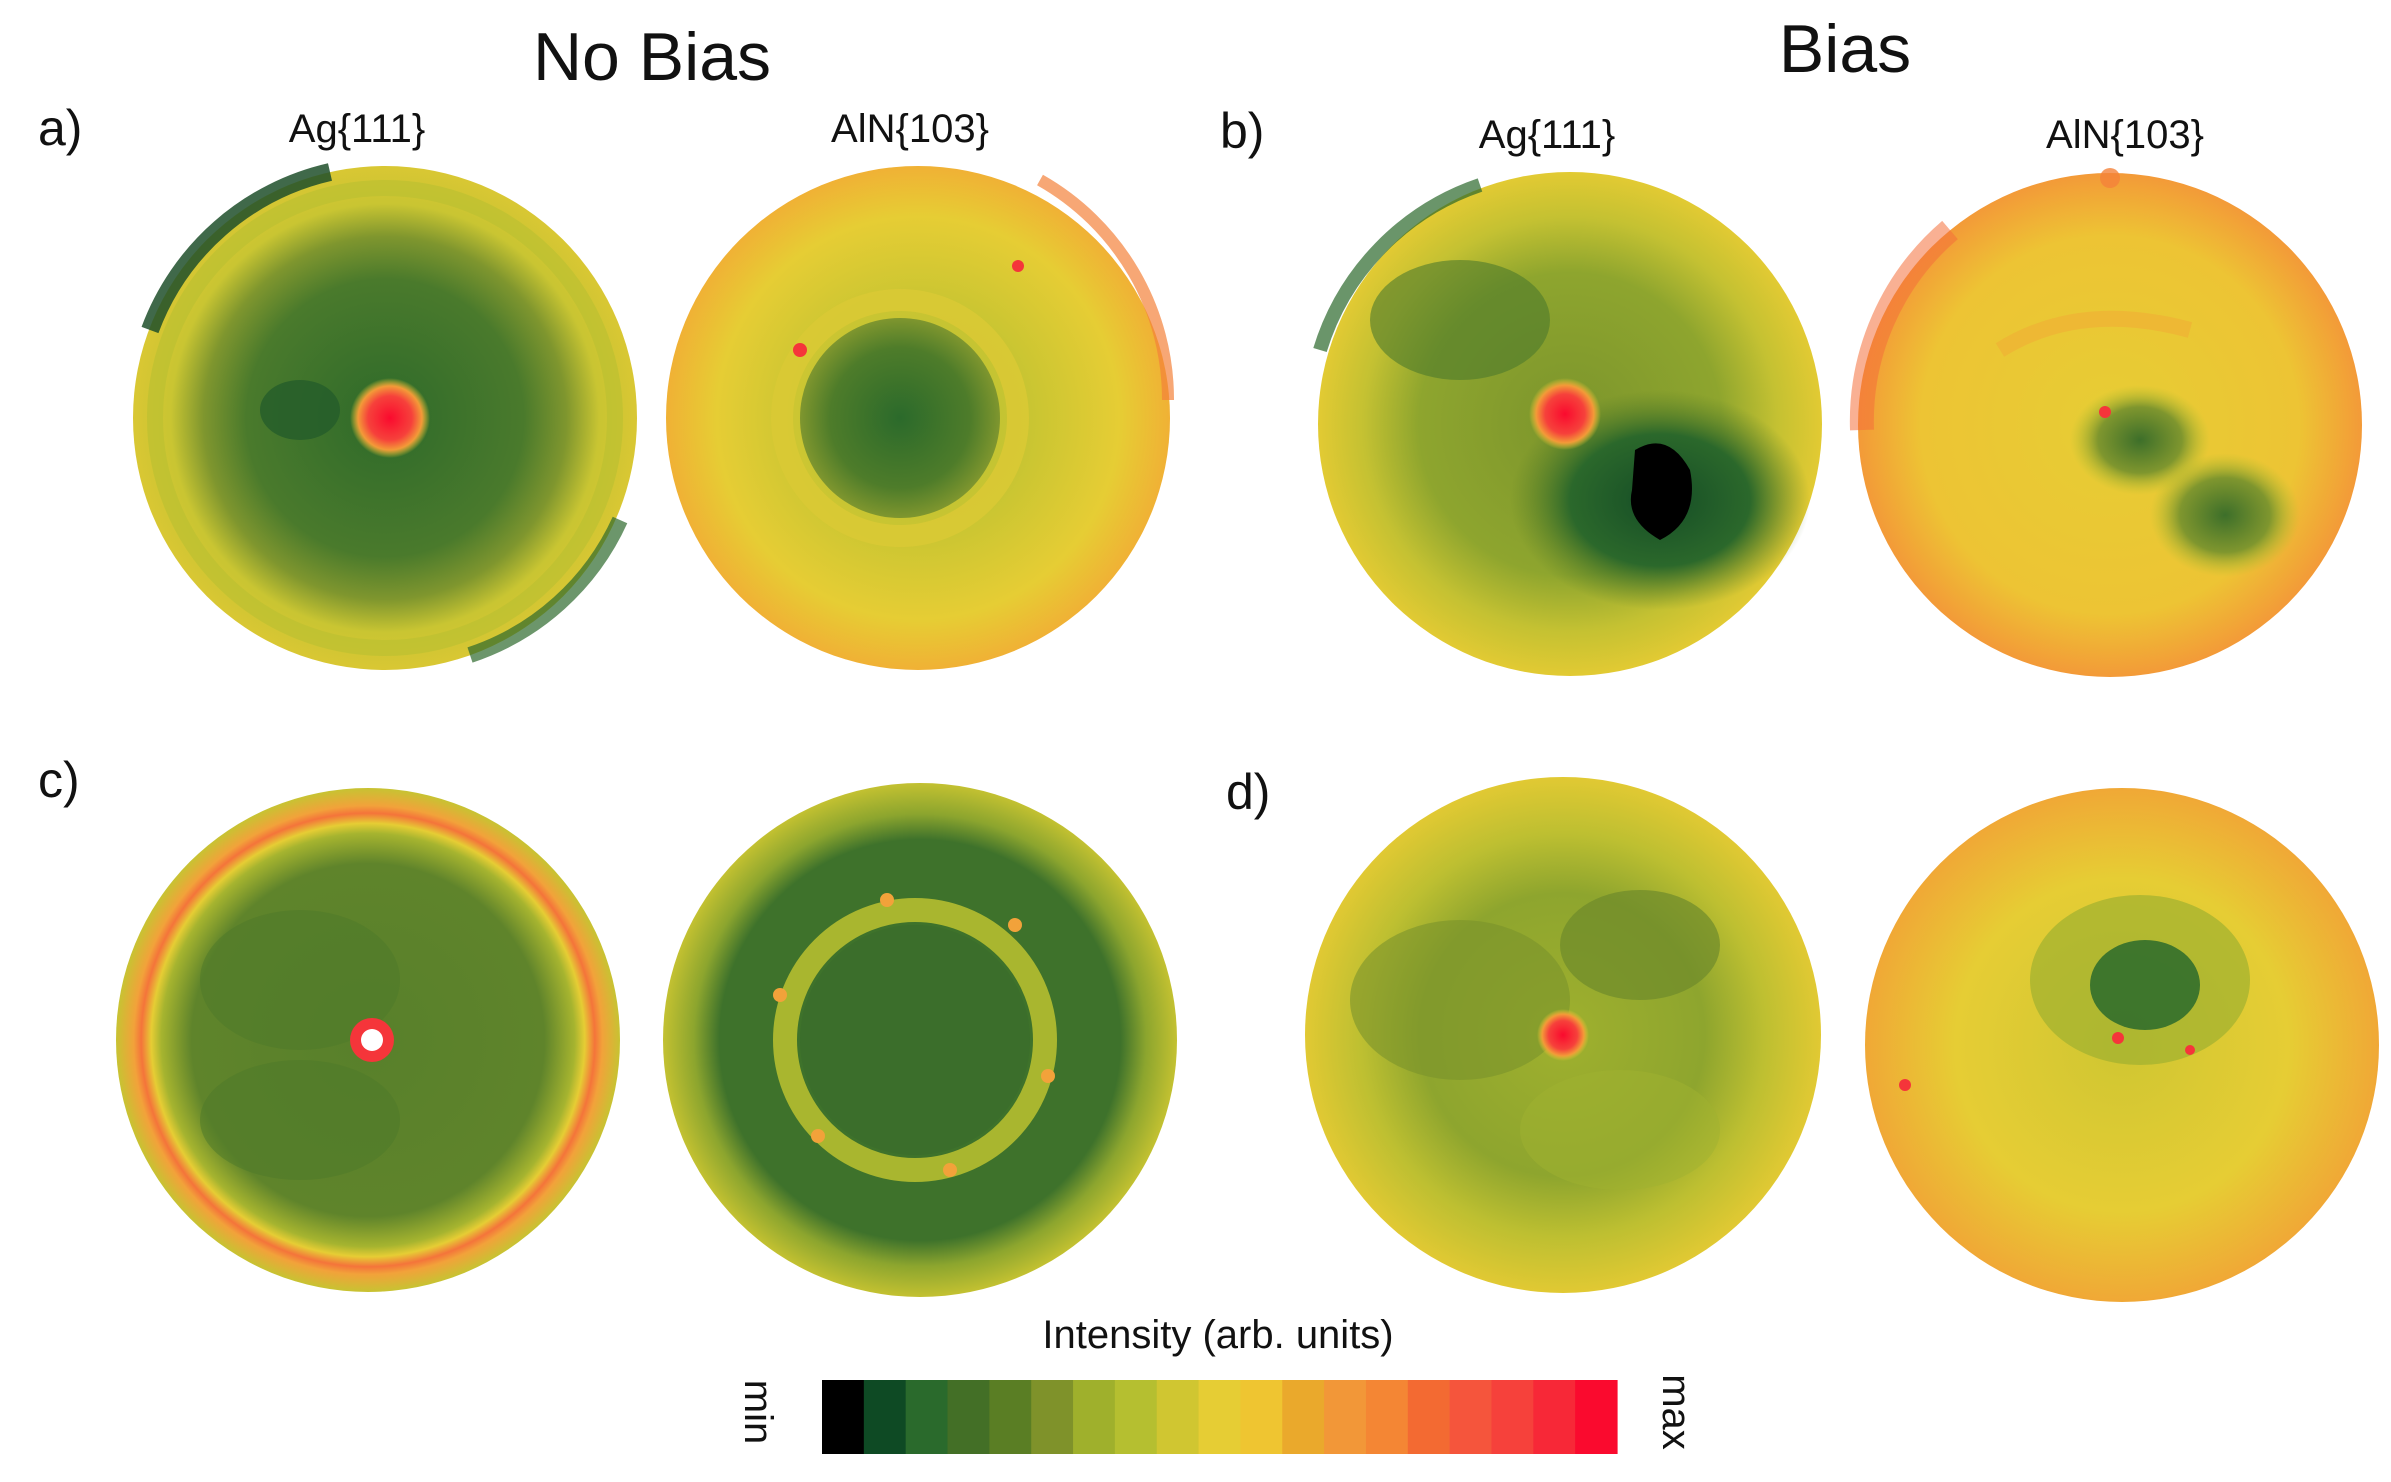 This screenshot has width=2391, height=1482. What do you see at coordinates (920, 1040) in the screenshot?
I see `pole-figure-c-aln103` at bounding box center [920, 1040].